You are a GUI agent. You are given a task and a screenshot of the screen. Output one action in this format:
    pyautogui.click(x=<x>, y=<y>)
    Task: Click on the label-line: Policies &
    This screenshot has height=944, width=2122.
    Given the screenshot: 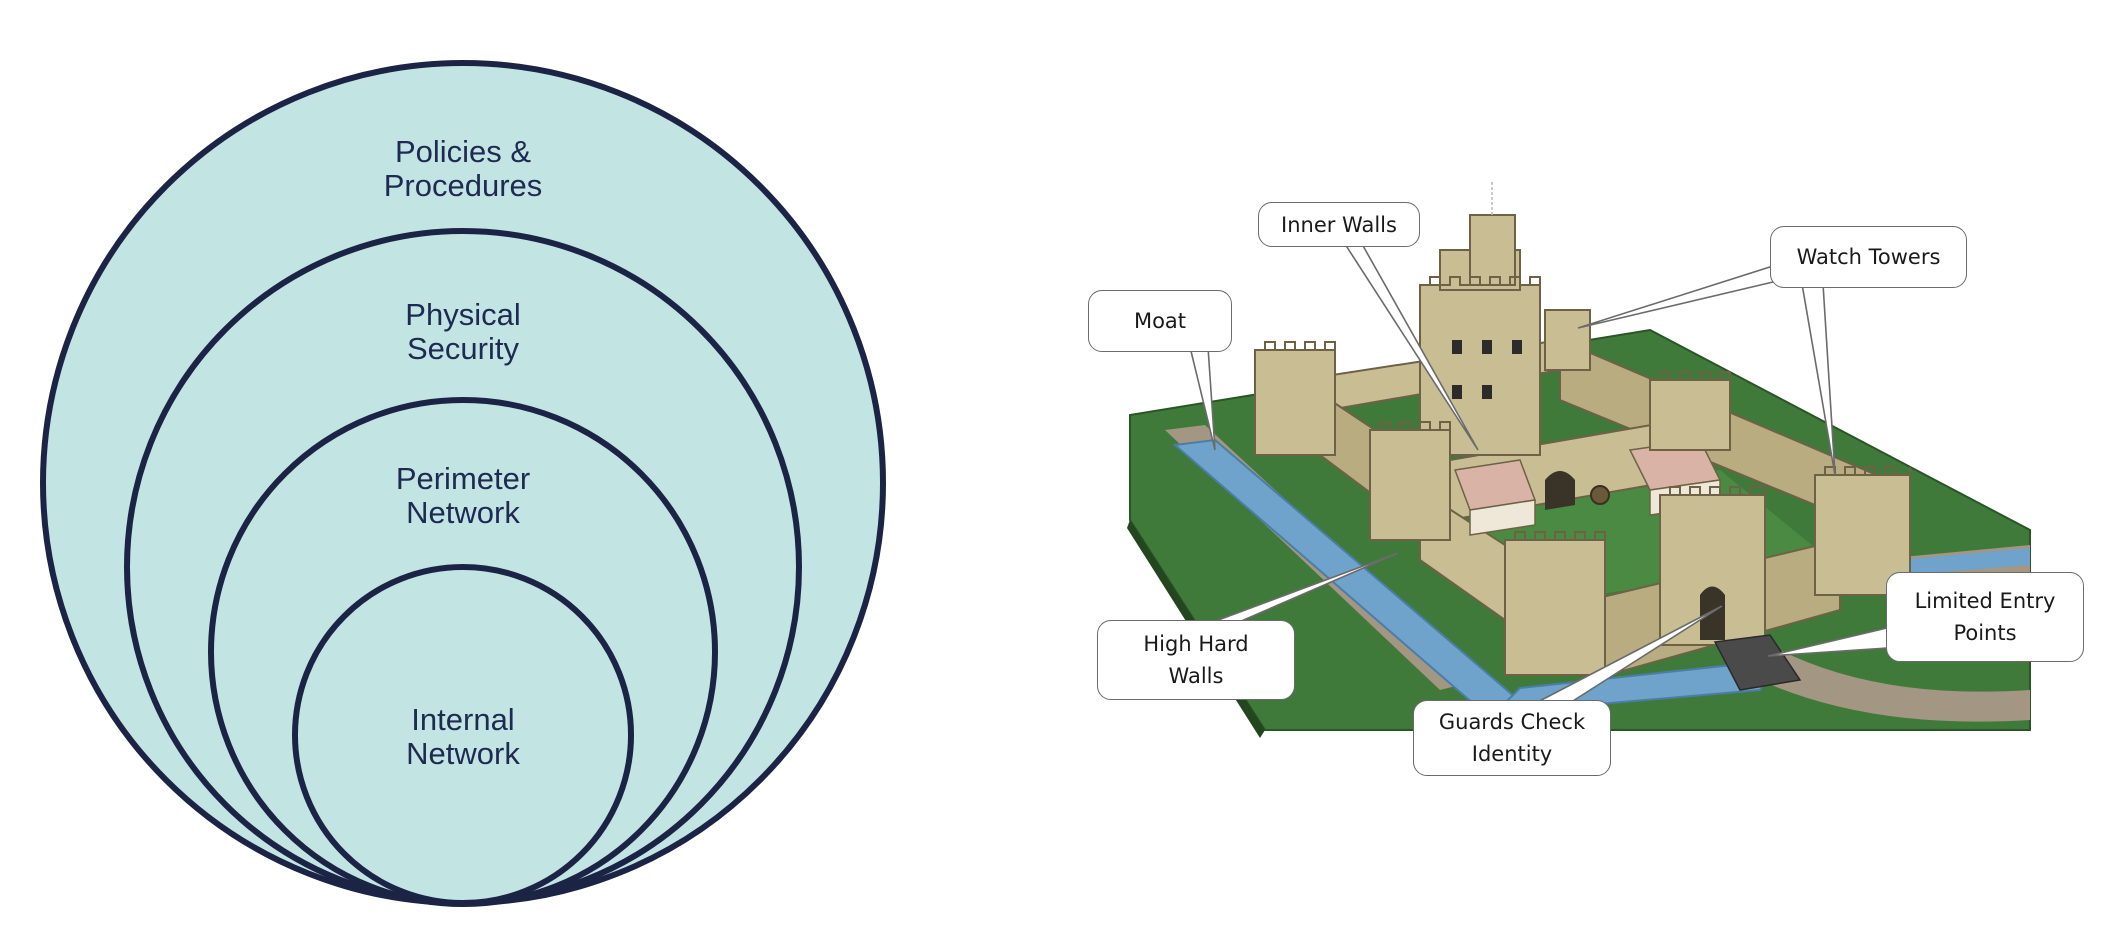 What is the action you would take?
    pyautogui.click(x=463, y=151)
    